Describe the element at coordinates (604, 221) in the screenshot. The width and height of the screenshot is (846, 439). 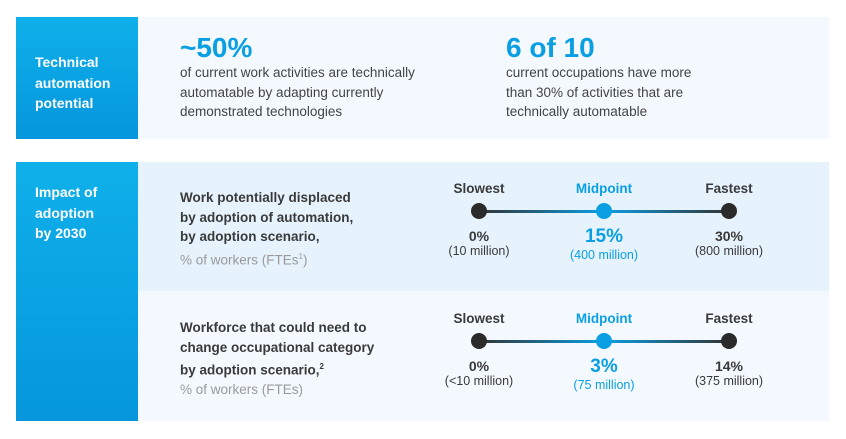
I see `scenario-midpoint: Midpoint 15% (400 million)` at that location.